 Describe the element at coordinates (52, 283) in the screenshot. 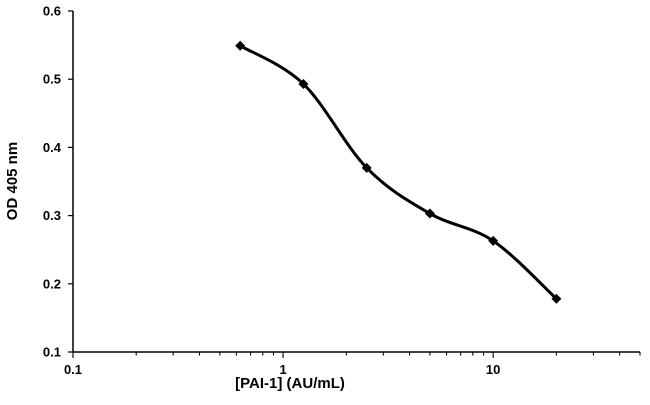

I see `y-tick-label: 0.2` at that location.